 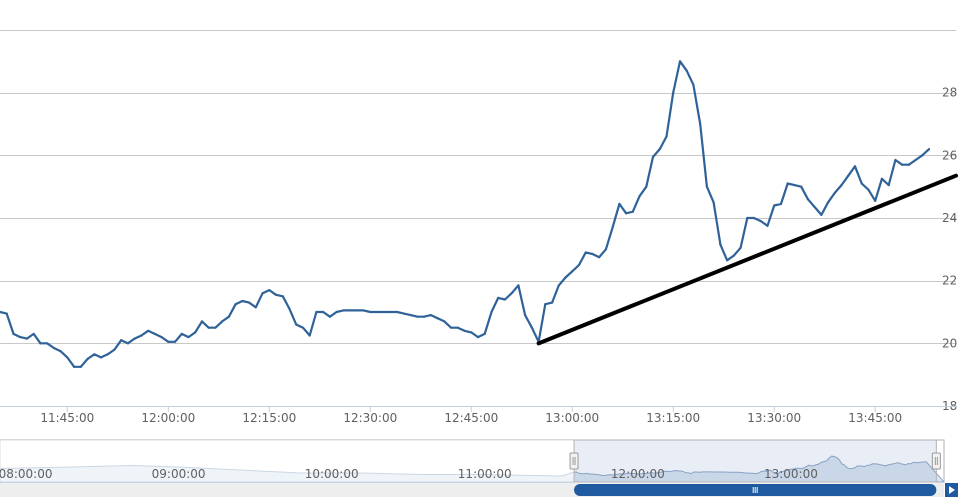 I want to click on navigator-right-handle, so click(x=936, y=461).